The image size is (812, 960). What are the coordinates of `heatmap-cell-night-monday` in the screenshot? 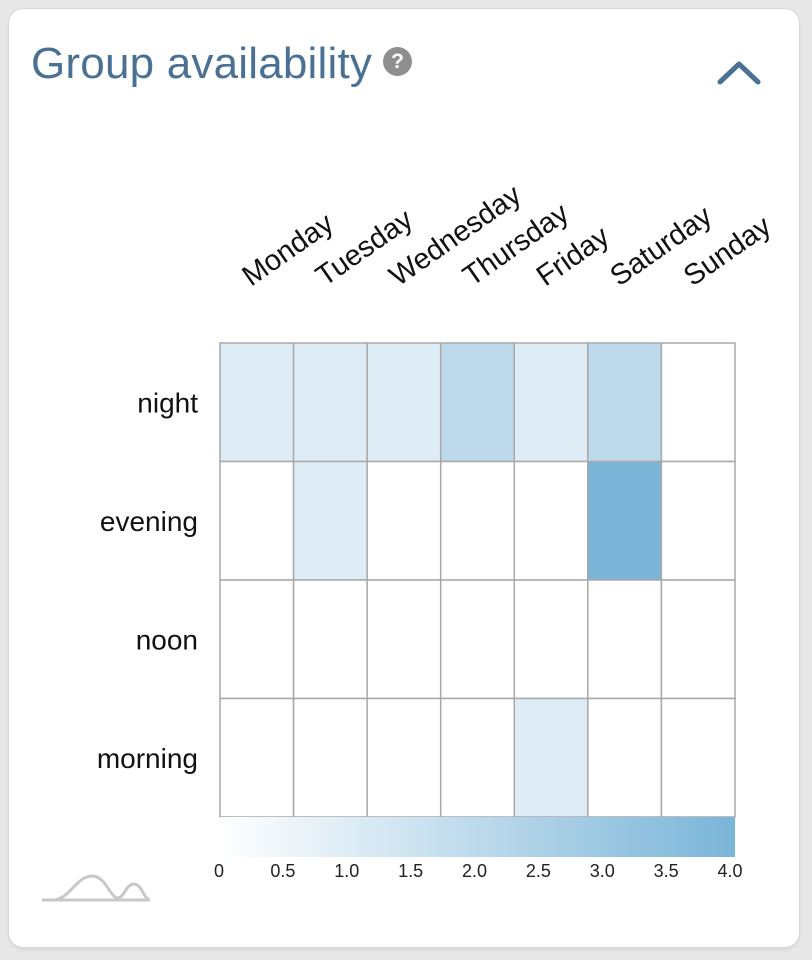 It's located at (257, 402).